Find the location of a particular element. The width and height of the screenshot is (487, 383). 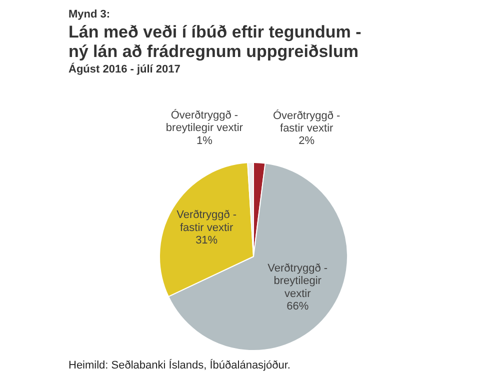

slice-label: Óverðtryggð - fastir vextir is located at coordinates (306, 121).